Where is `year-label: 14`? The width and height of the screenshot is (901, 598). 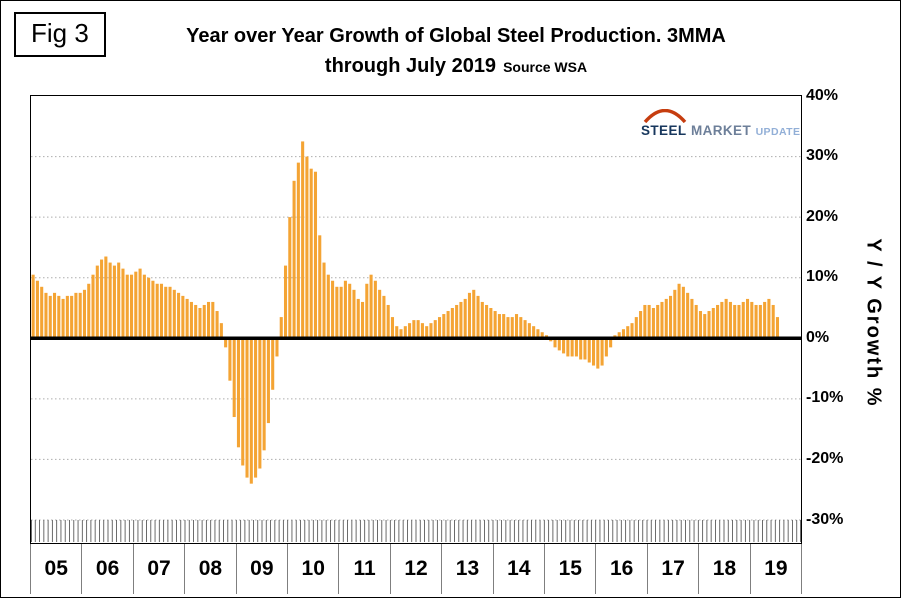 year-label: 14 is located at coordinates (518, 569).